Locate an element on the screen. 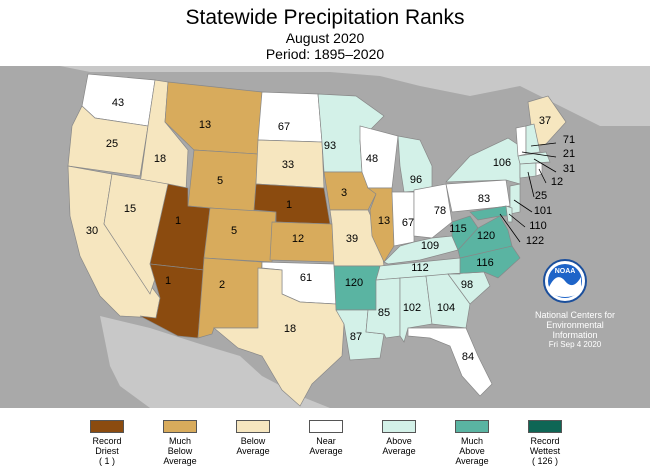 This screenshot has height=475, width=650. state-rank-ct: 25 is located at coordinates (541, 196).